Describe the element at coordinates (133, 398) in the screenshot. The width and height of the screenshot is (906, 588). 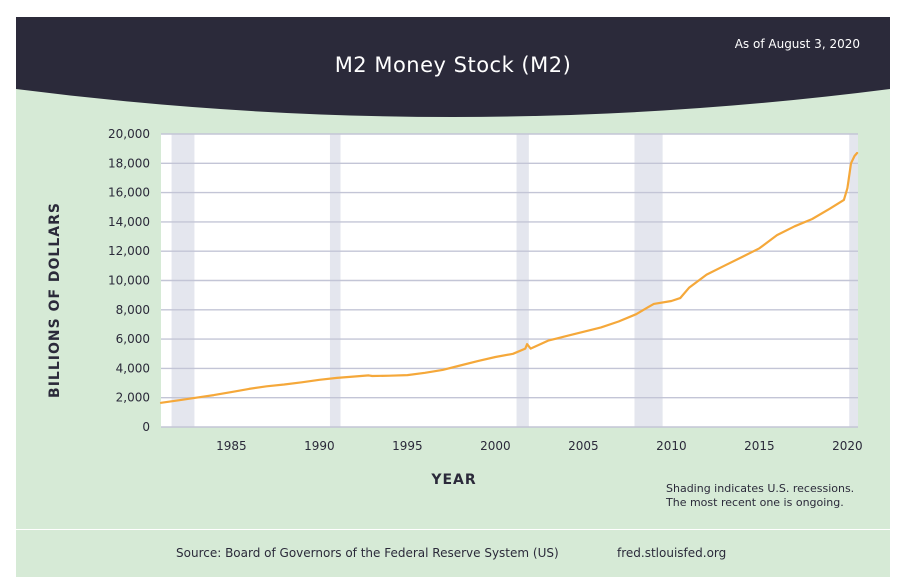
I see `y-tick-label: 2,000` at that location.